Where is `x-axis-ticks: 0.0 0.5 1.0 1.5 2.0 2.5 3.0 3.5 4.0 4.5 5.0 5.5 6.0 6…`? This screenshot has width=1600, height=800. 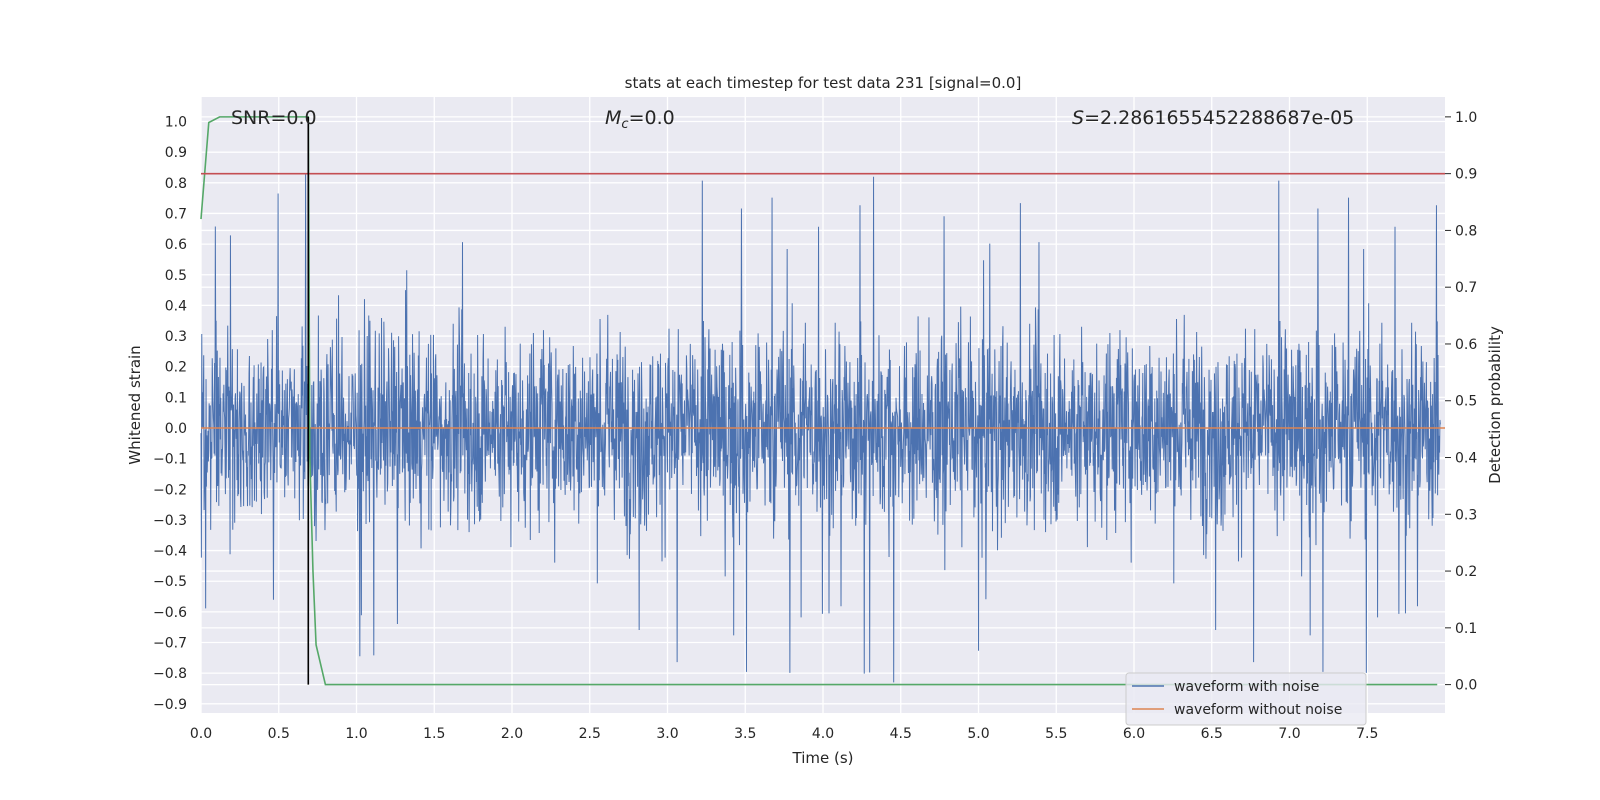
x-axis-ticks: 0.0 0.5 1.0 1.5 2.0 2.5 3.0 3.5 4.0 4.5 5.0 5.5 6.0 6… is located at coordinates (784, 734).